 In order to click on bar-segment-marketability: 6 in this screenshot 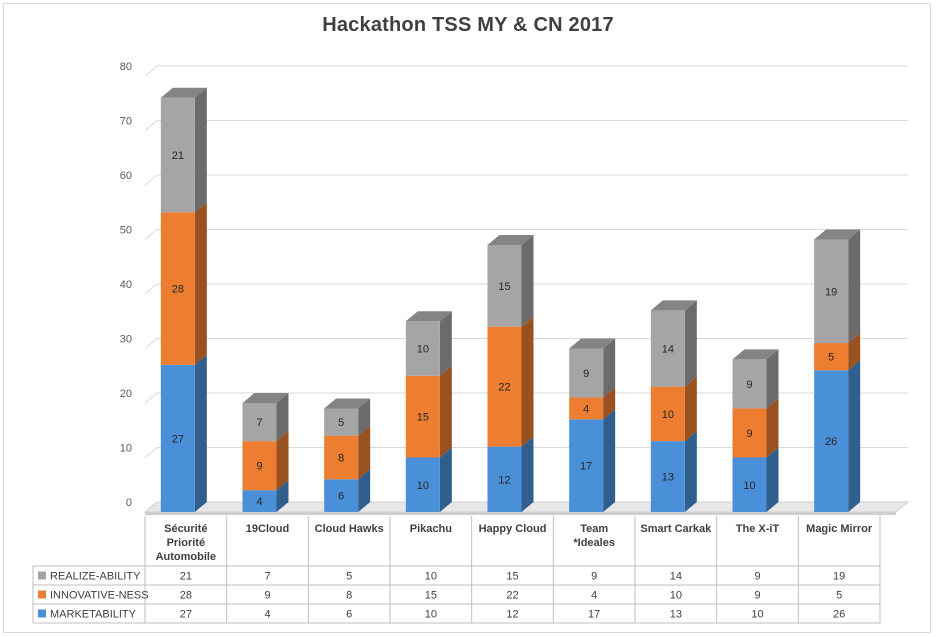, I will do `click(347, 490)`.